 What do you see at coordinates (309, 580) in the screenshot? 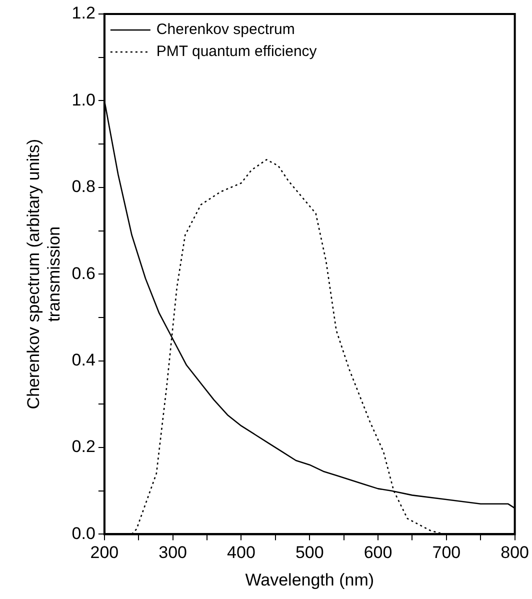
I see `x-axis-title: Wavelength (nm)` at bounding box center [309, 580].